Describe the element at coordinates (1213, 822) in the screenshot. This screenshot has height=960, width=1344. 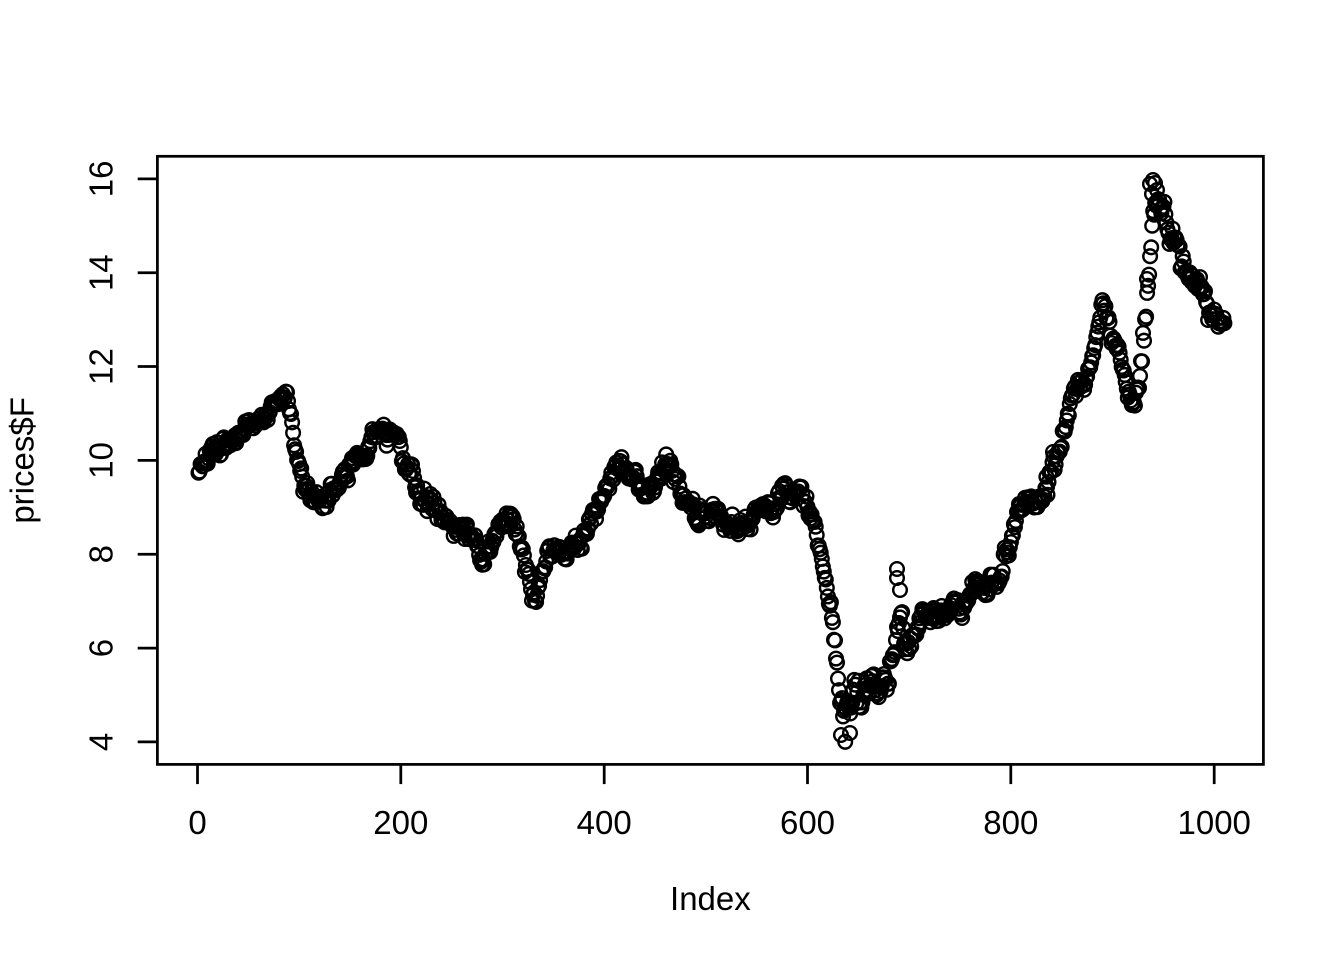
I see `svg-text: 1000` at that location.